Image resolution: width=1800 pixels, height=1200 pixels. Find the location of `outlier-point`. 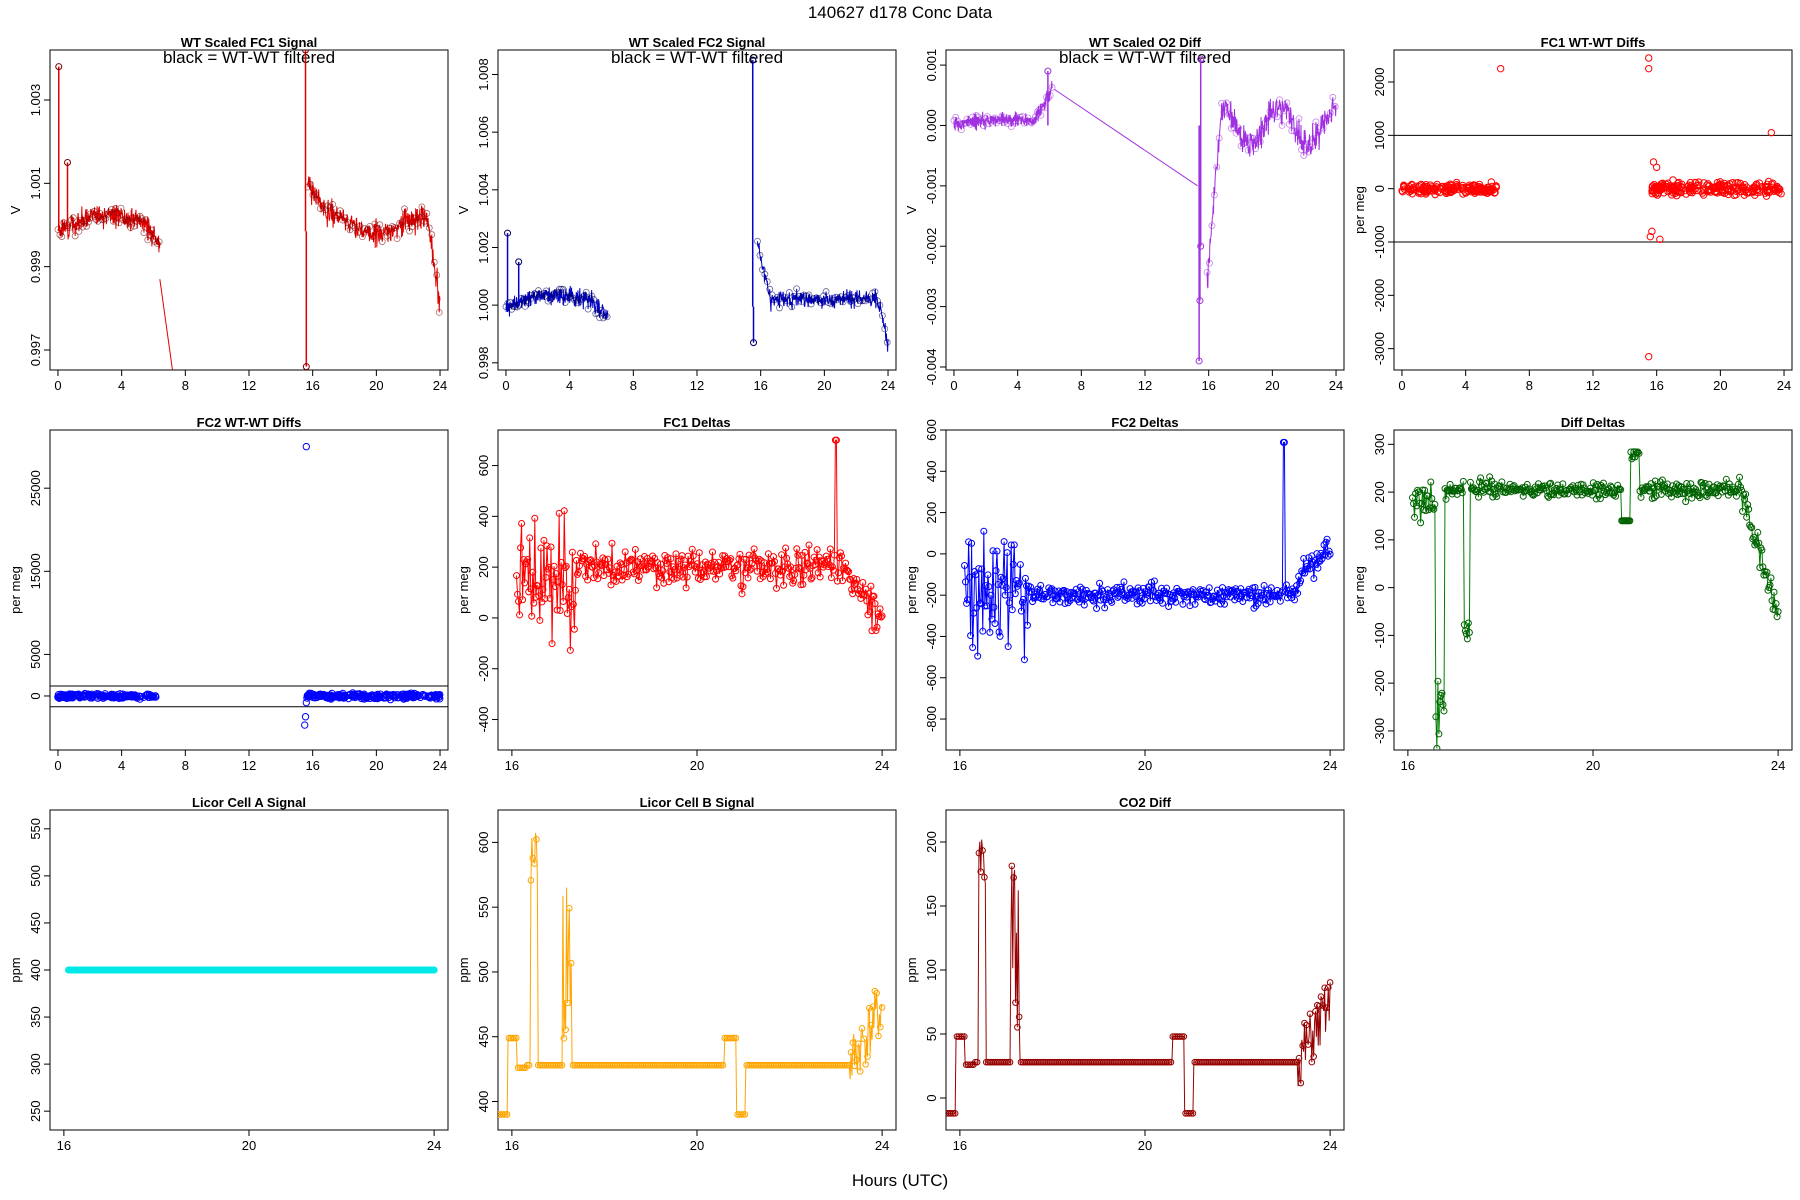

outlier-point is located at coordinates (1649, 68).